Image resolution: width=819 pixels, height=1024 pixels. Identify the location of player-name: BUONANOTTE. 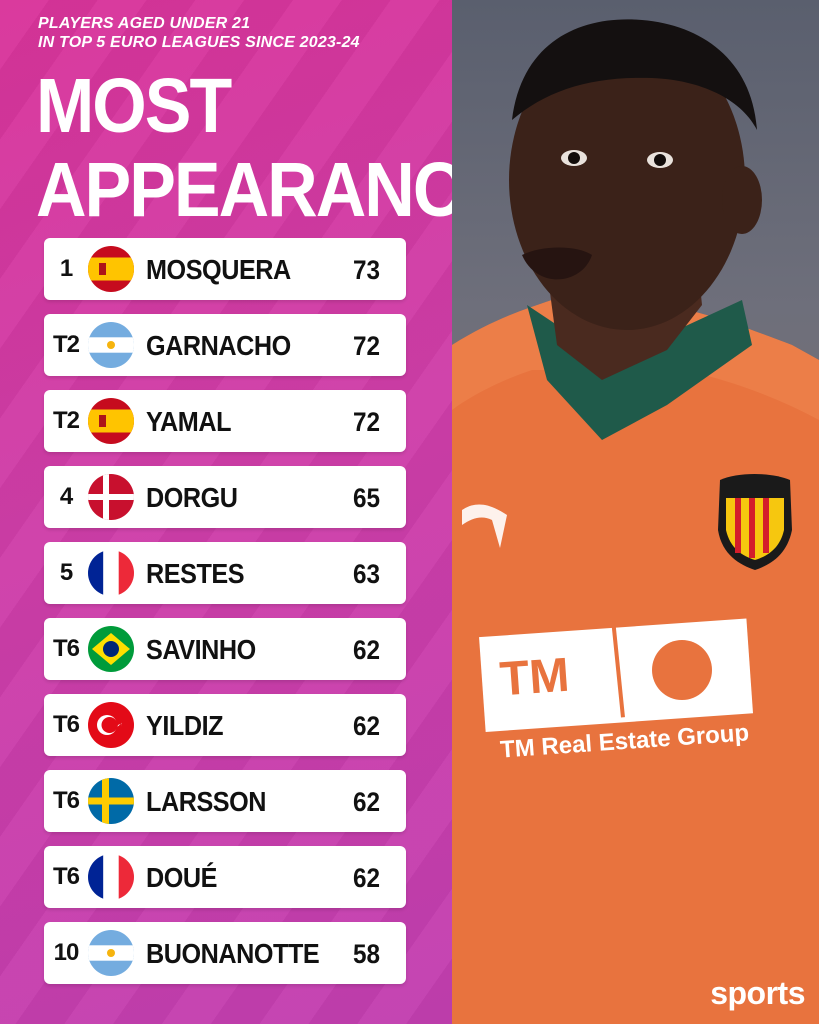
(233, 953).